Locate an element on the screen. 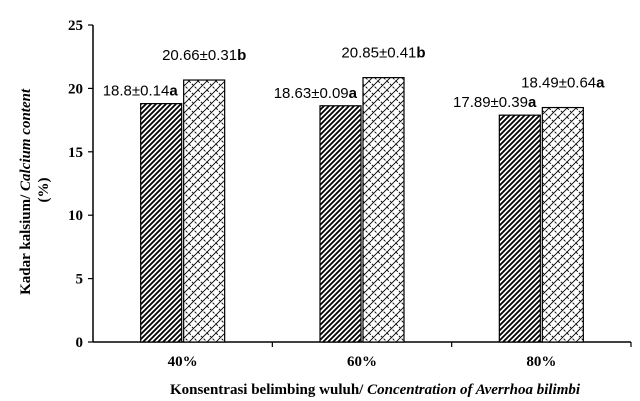  y-tick-label: 10 is located at coordinates (75, 216).